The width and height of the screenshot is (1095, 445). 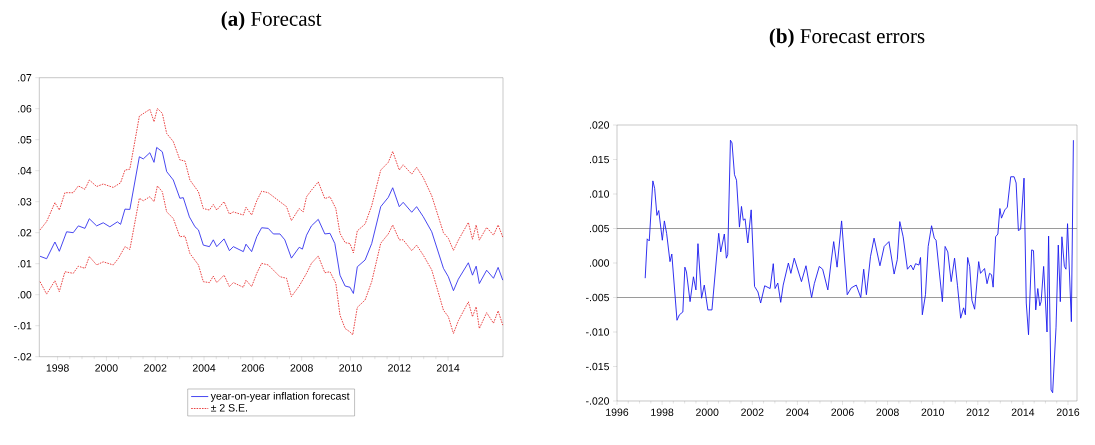 I want to click on legend-label: year-on-year inflation forecast, so click(x=280, y=396).